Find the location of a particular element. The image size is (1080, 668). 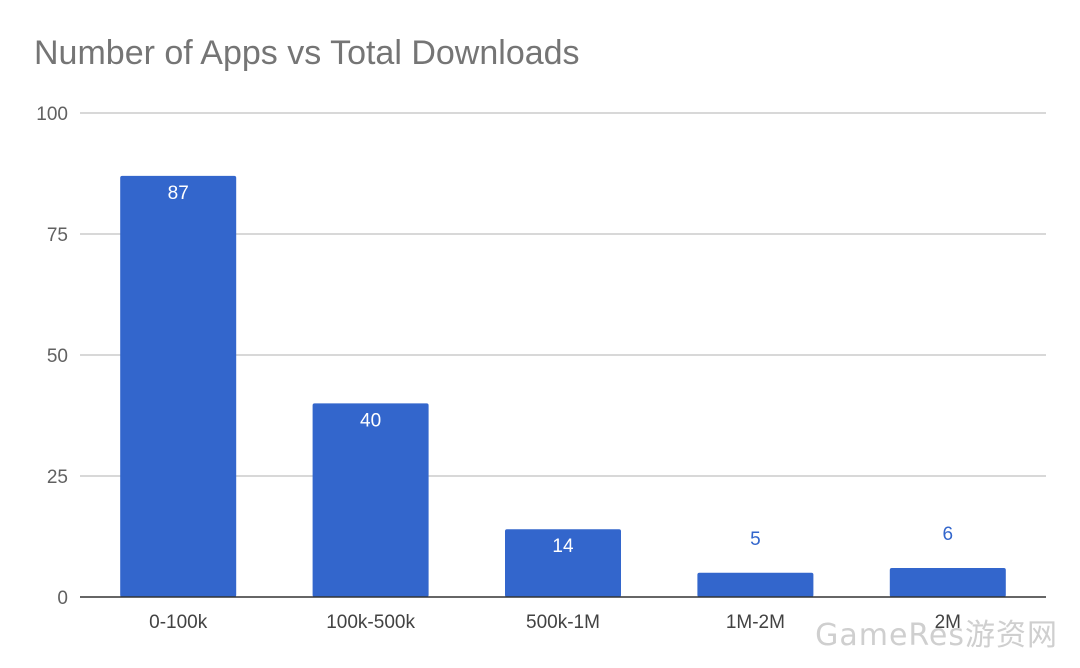

watermark-logo: GameRes游资网 is located at coordinates (936, 635).